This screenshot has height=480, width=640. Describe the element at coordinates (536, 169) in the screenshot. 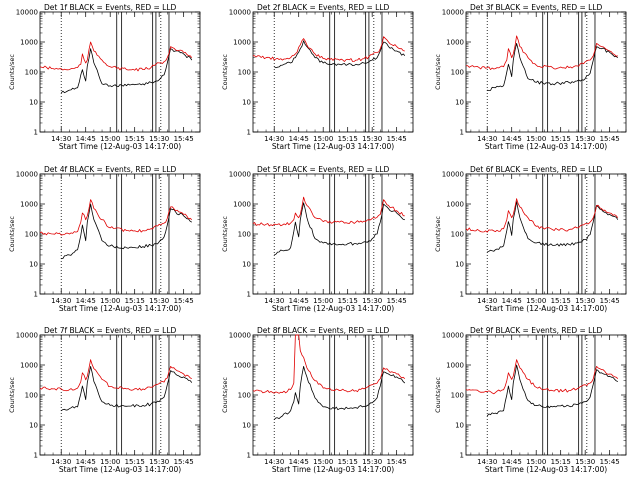

I see `chart-title: Det 6f BLACK = Events, RED = LLD` at that location.